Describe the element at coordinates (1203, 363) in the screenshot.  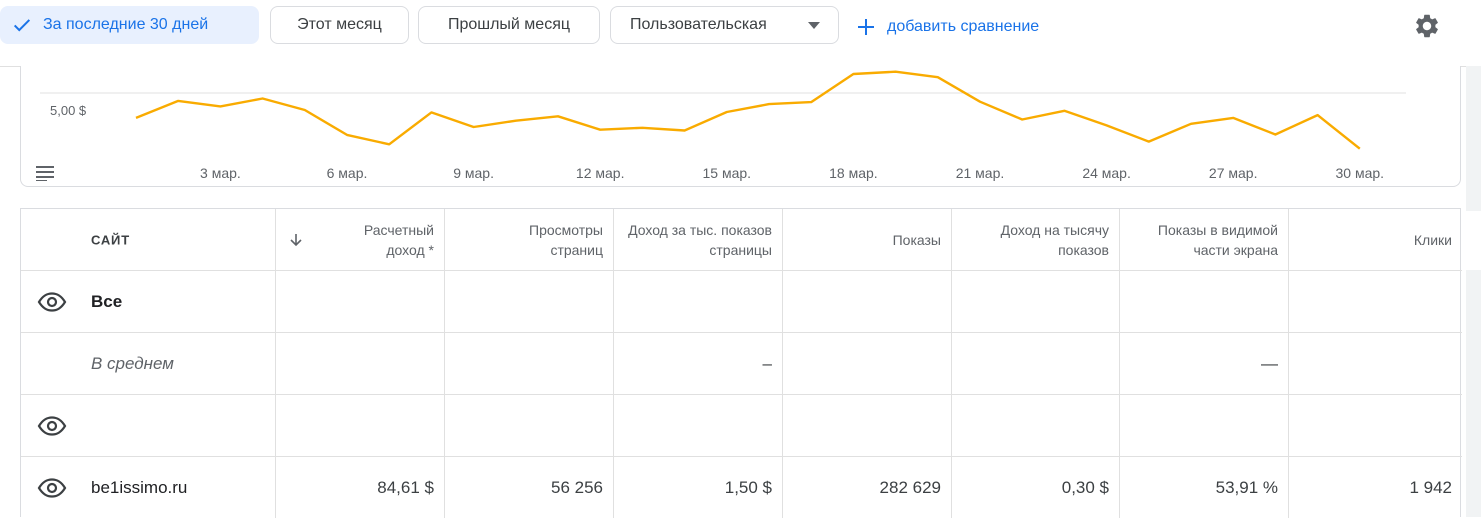
I see `cell-viewable: —` at that location.